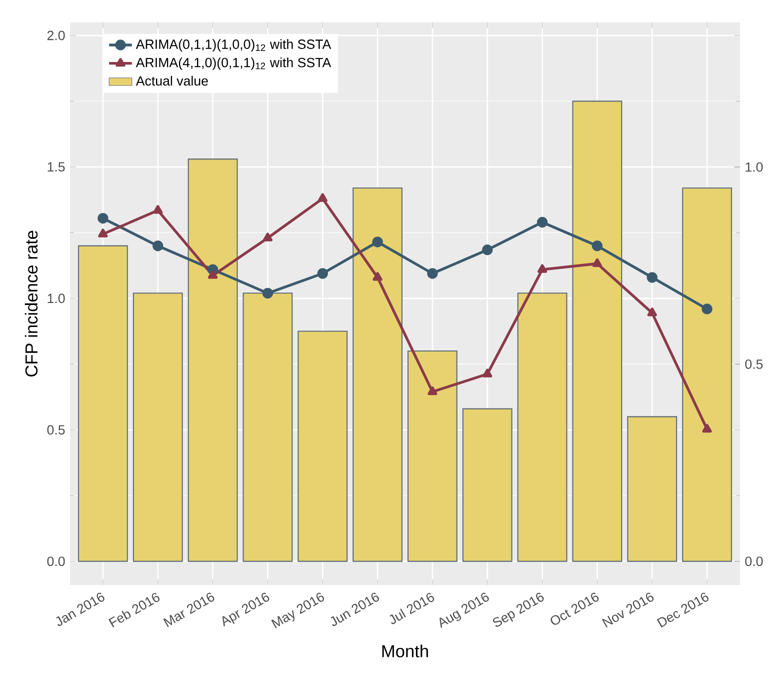 This screenshot has height=675, width=769. What do you see at coordinates (574, 608) in the screenshot?
I see `x-tick-label: Oct 2016` at bounding box center [574, 608].